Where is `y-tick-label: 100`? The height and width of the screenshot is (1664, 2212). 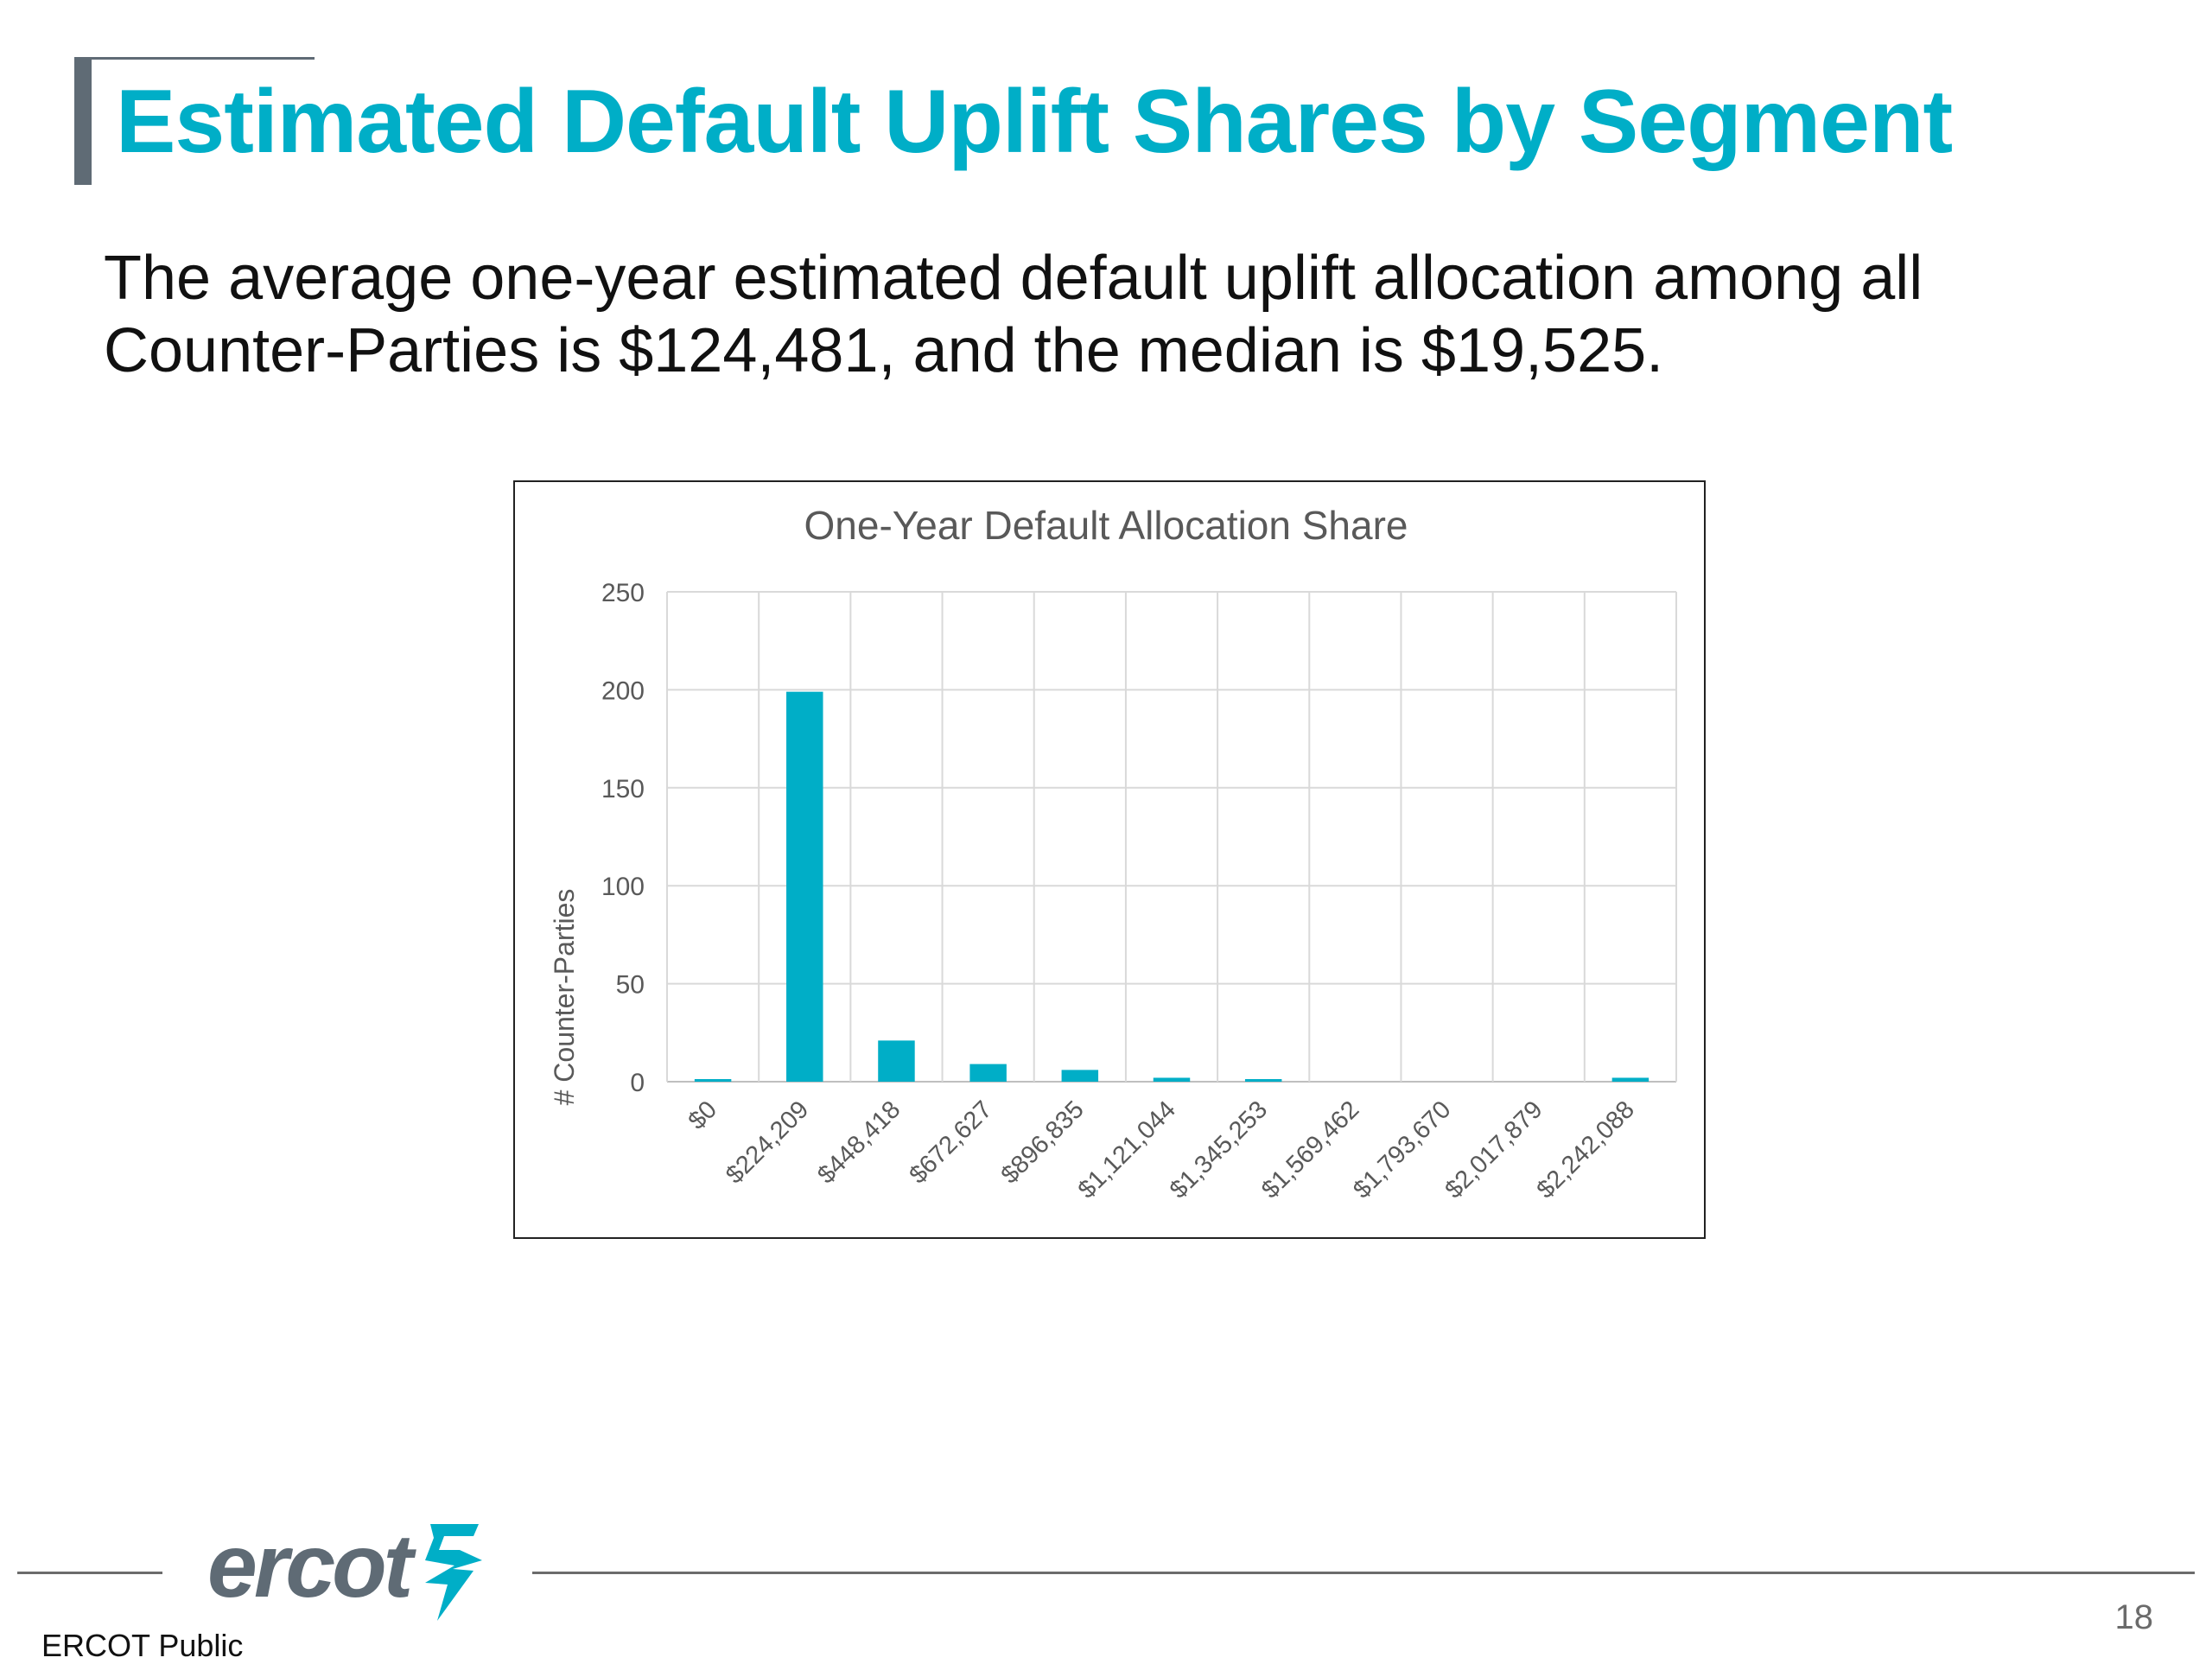
y-tick-label: 100 is located at coordinates (623, 887).